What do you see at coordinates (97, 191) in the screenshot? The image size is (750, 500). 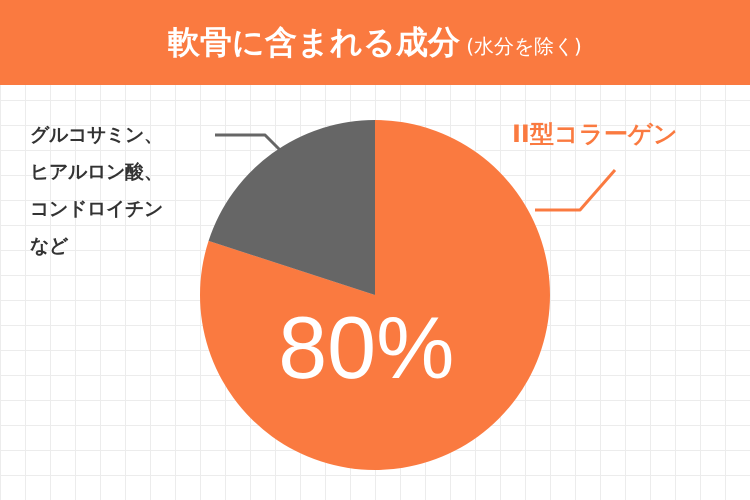 I see `slice-label: グルコサミン、ヒアルロン酸、コンドロイチンなど` at bounding box center [97, 191].